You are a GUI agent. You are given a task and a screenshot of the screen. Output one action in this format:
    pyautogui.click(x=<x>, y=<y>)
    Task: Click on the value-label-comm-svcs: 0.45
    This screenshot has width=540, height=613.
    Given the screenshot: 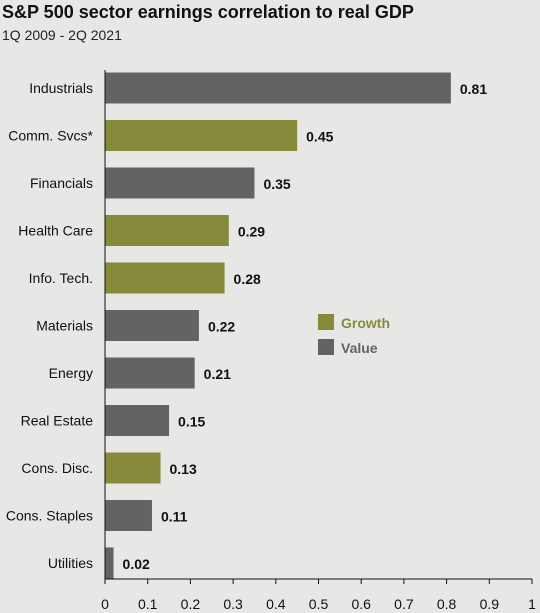 What is the action you would take?
    pyautogui.click(x=319, y=137)
    